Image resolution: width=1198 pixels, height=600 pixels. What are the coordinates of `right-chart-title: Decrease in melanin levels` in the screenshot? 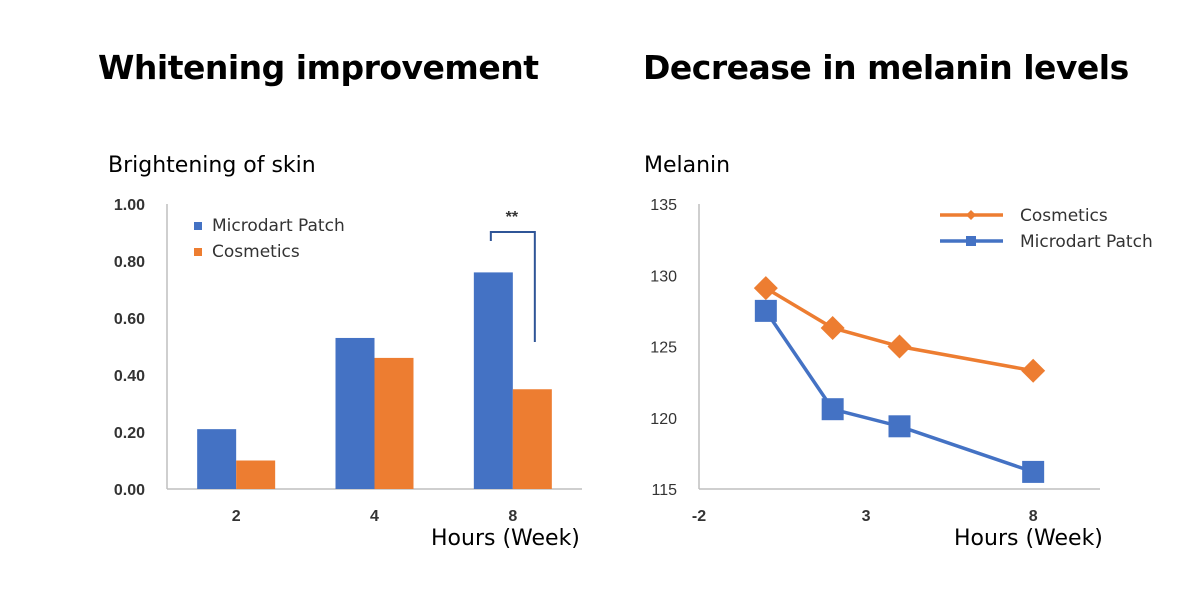 It's located at (886, 67).